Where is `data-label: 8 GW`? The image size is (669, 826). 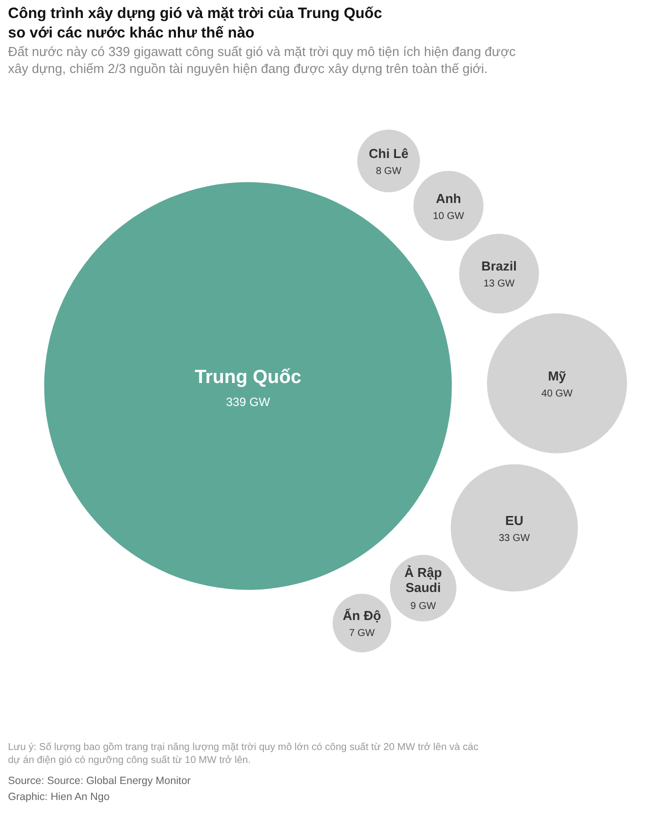 data-label: 8 GW is located at coordinates (389, 171).